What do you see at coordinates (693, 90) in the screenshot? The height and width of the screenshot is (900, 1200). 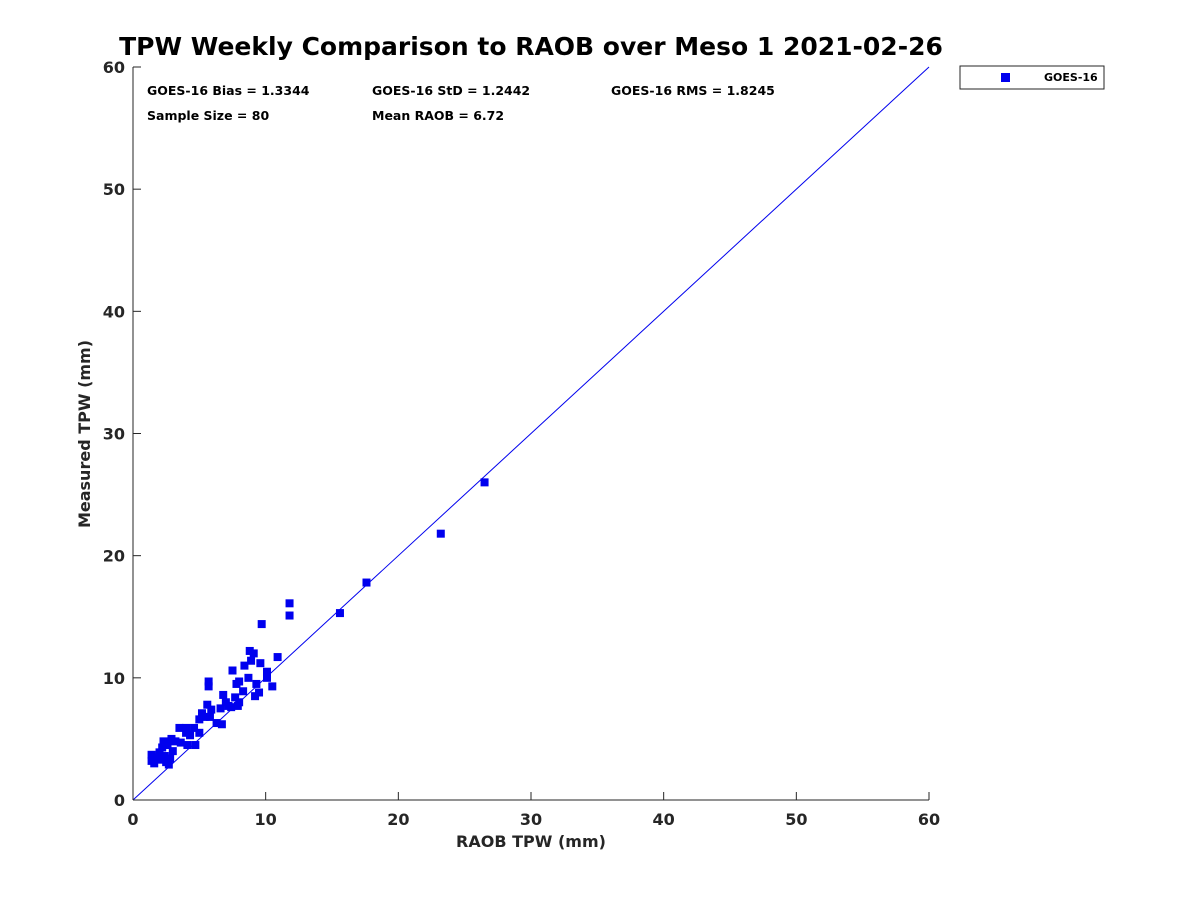 I see `stat-rms: GOES-16 RMS = 1.8245` at bounding box center [693, 90].